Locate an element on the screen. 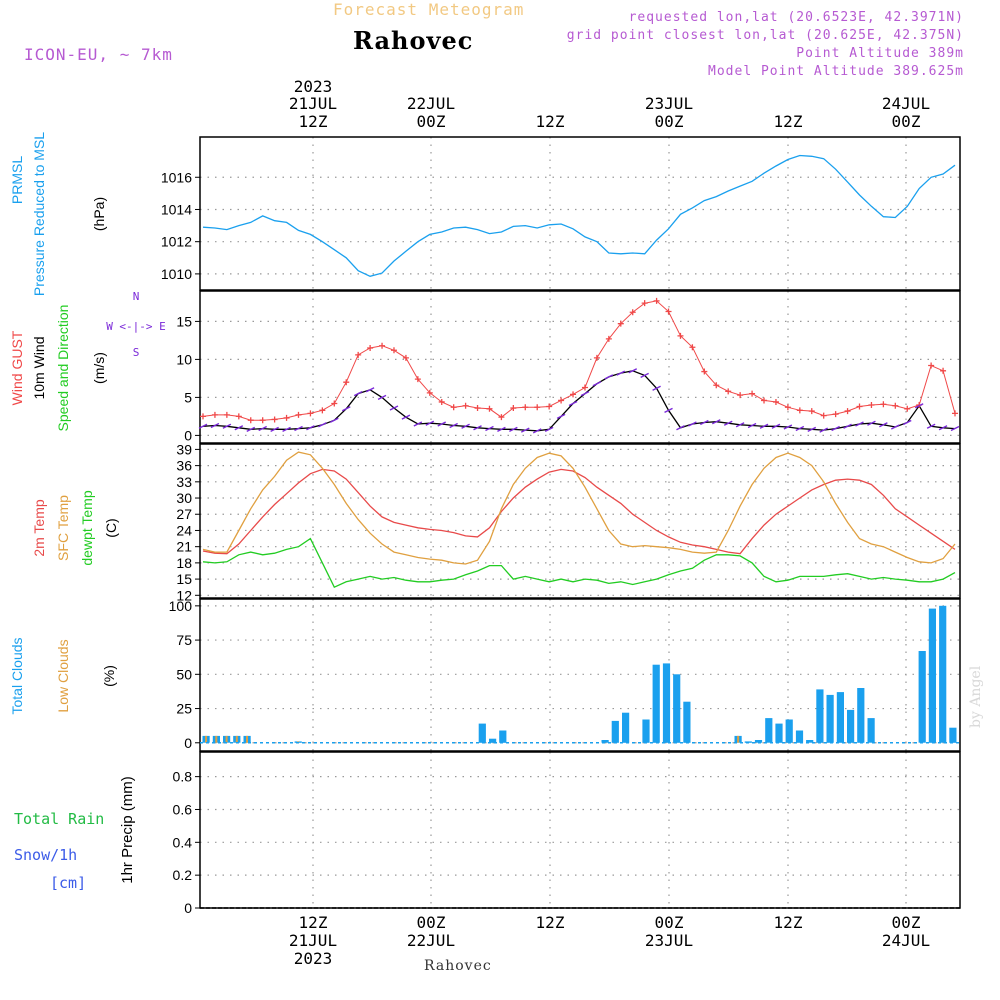  time-label-bottom: 24JUL is located at coordinates (906, 940).